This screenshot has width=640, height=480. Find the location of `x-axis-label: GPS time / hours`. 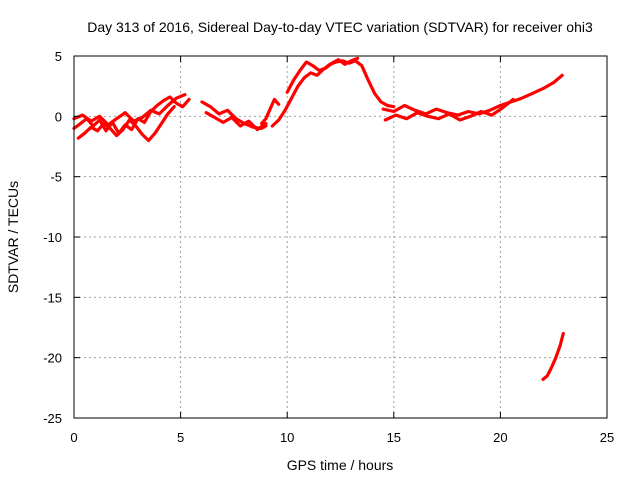

x-axis-label: GPS time / hours is located at coordinates (340, 465).